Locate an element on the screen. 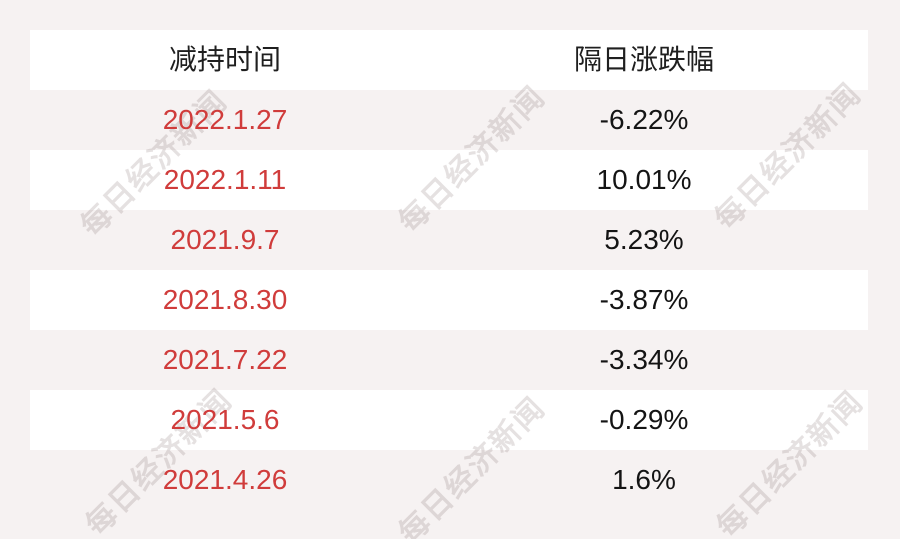 The width and height of the screenshot is (900, 539). header-reduction-time: 减持时间 is located at coordinates (224, 59).